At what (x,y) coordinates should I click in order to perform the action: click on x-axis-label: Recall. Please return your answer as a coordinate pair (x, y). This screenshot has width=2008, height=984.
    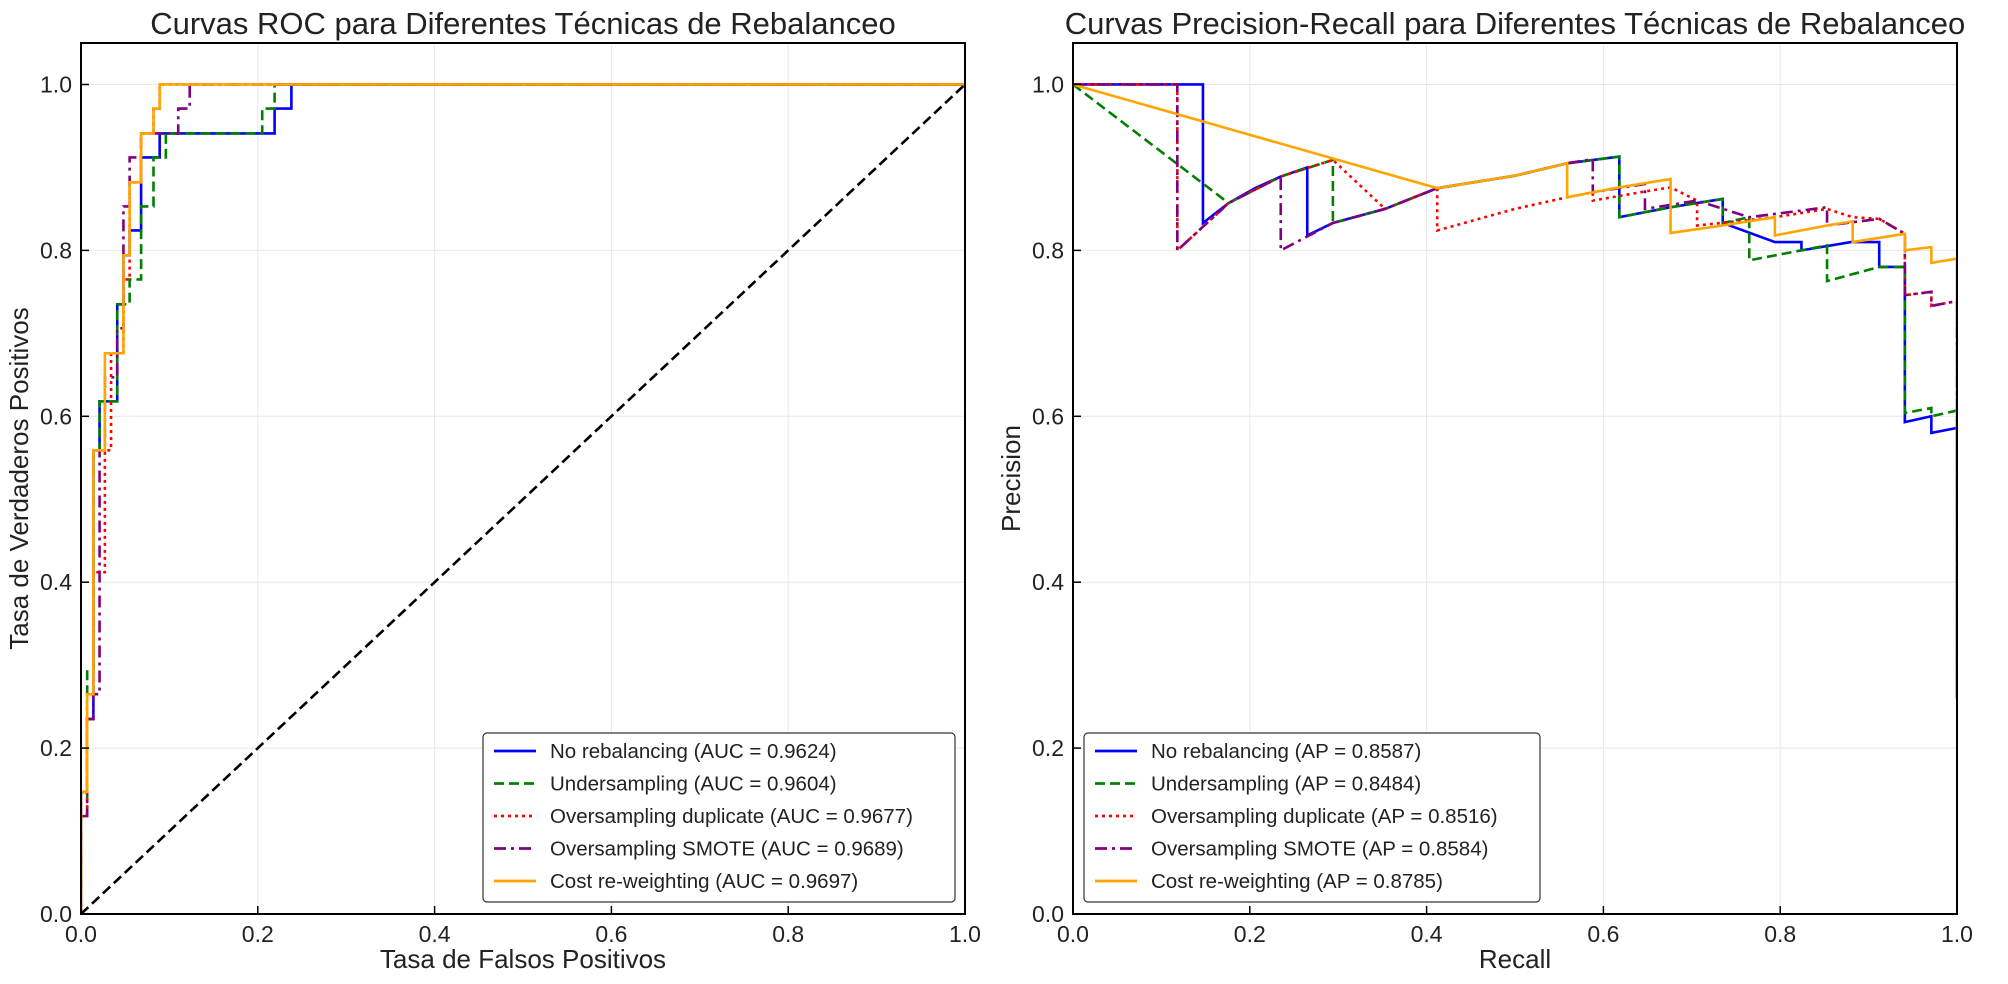
    Looking at the image, I should click on (1515, 959).